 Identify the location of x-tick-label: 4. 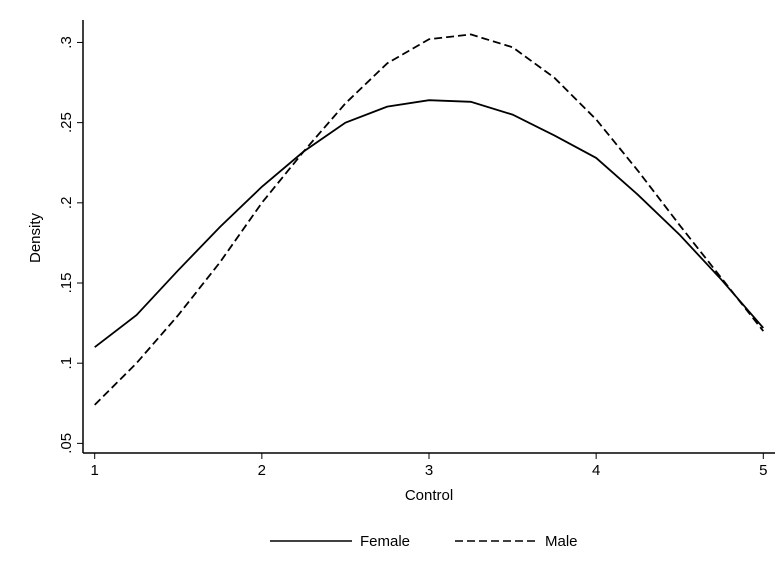
(596, 470).